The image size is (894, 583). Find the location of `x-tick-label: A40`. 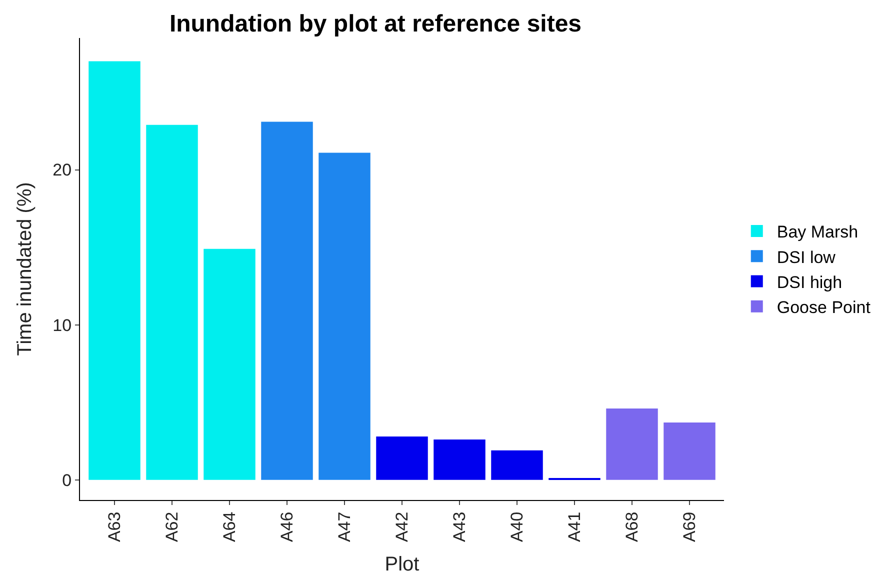

x-tick-label: A40 is located at coordinates (517, 527).